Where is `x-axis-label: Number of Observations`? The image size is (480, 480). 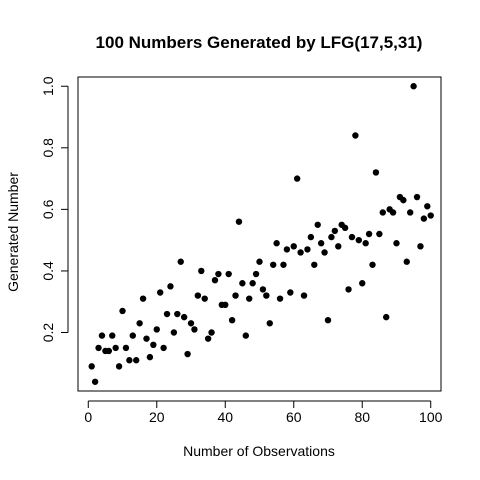
x-axis-label: Number of Observations is located at coordinates (259, 451).